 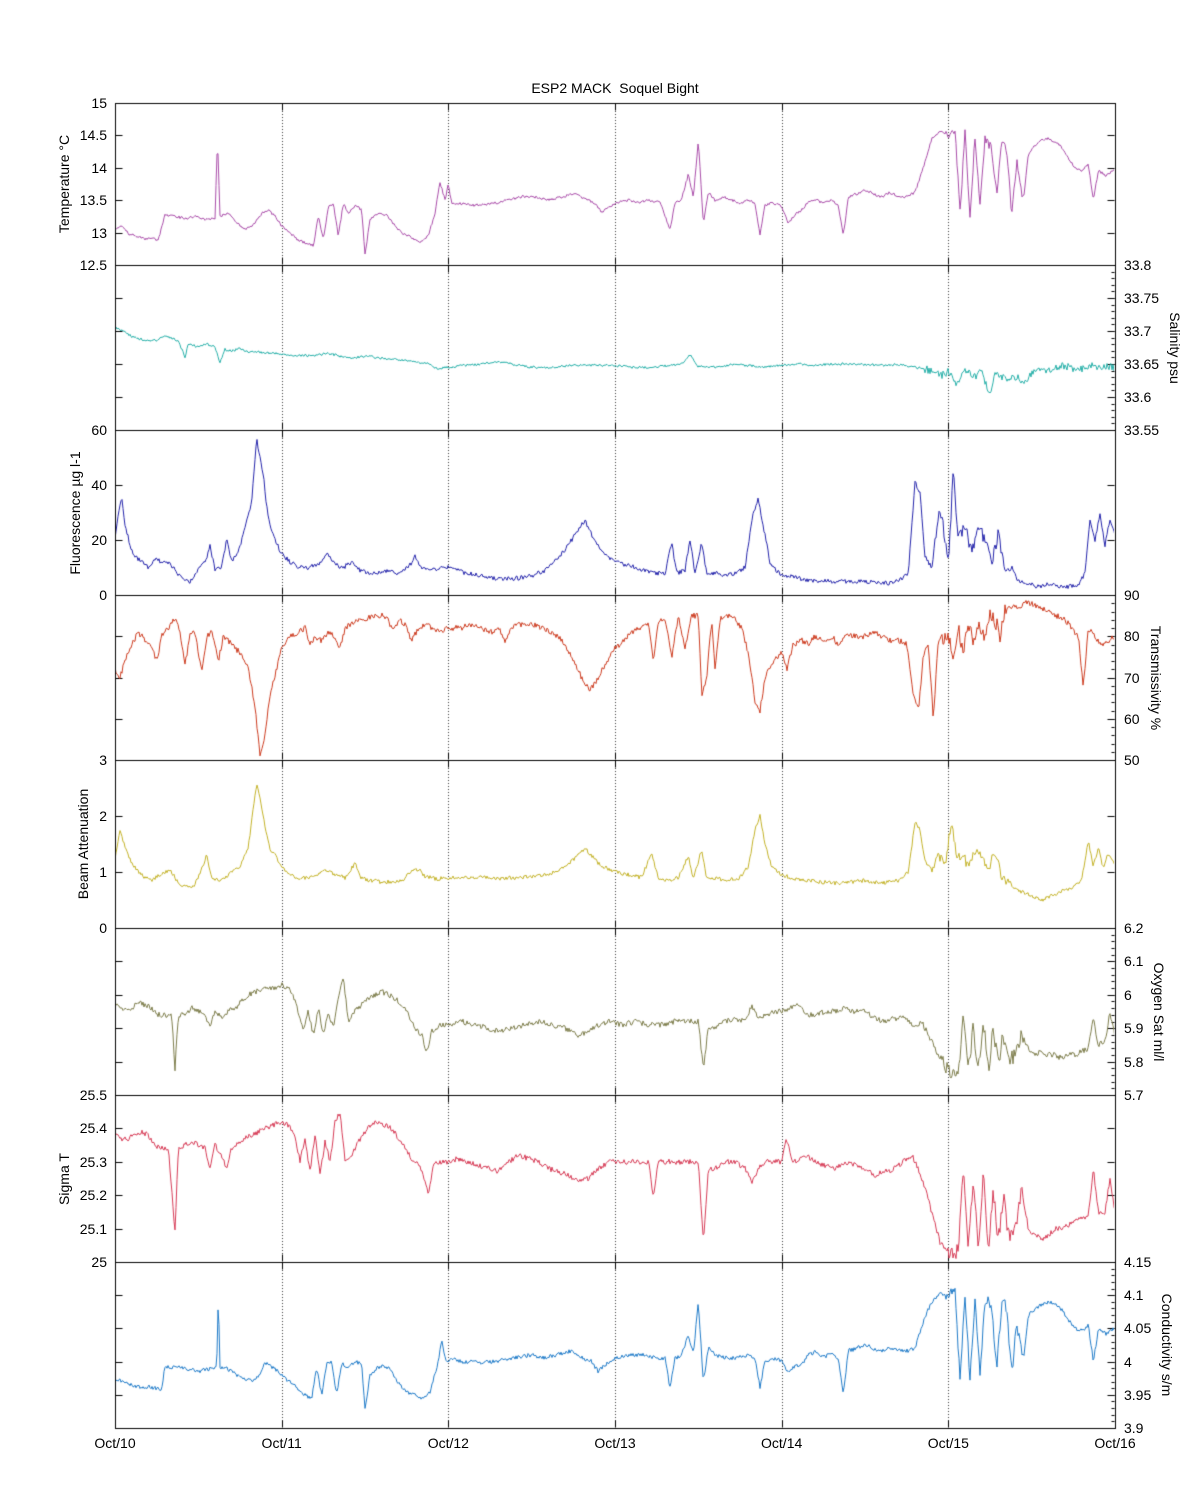 What do you see at coordinates (99, 1262) in the screenshot?
I see `y-tick-label: 25` at bounding box center [99, 1262].